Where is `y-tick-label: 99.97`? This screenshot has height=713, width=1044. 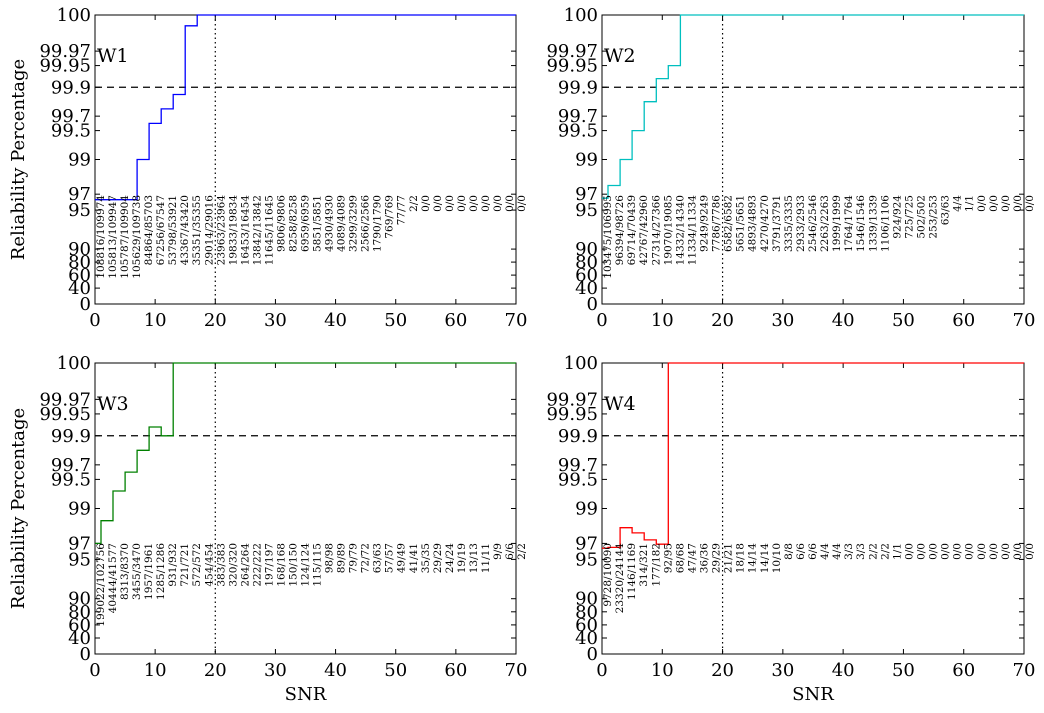
y-tick-label: 99.97 is located at coordinates (65, 51).